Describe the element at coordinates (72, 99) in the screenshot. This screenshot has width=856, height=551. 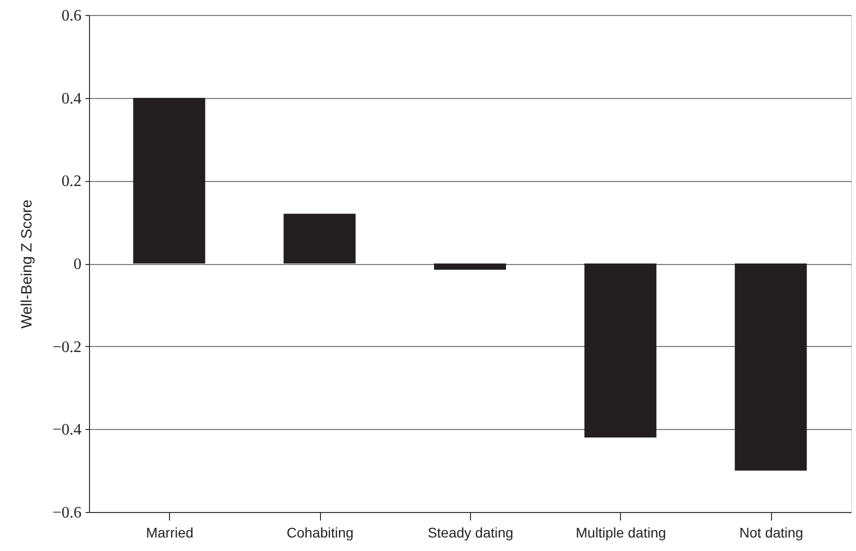
I see `y-tick-label: 0.4` at that location.